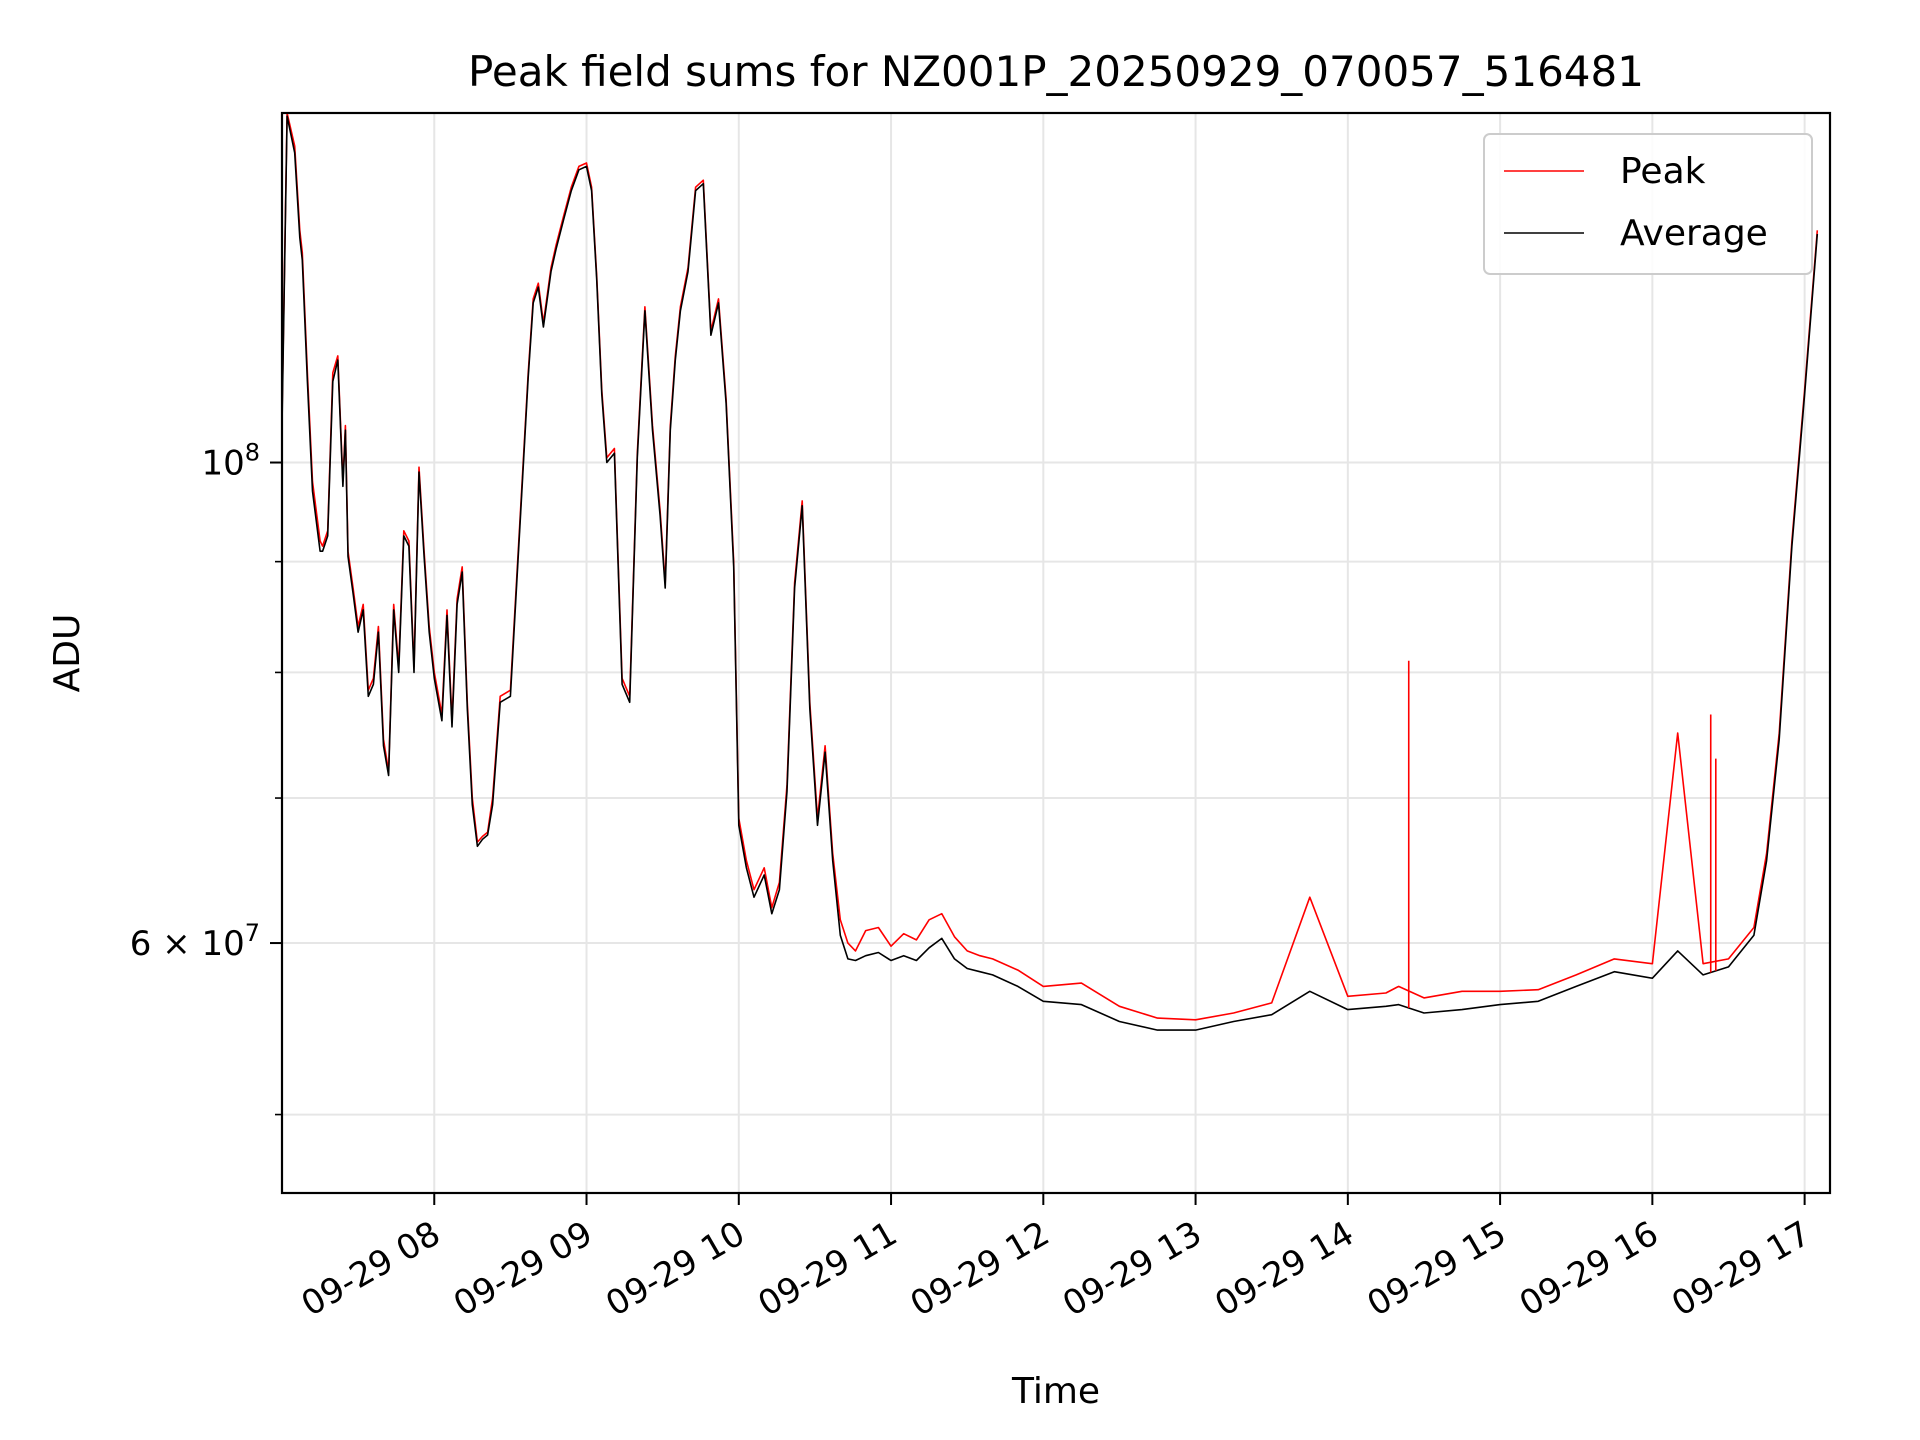  What do you see at coordinates (195, 941) in the screenshot?
I see `y-tick-label: 6 × 107` at bounding box center [195, 941].